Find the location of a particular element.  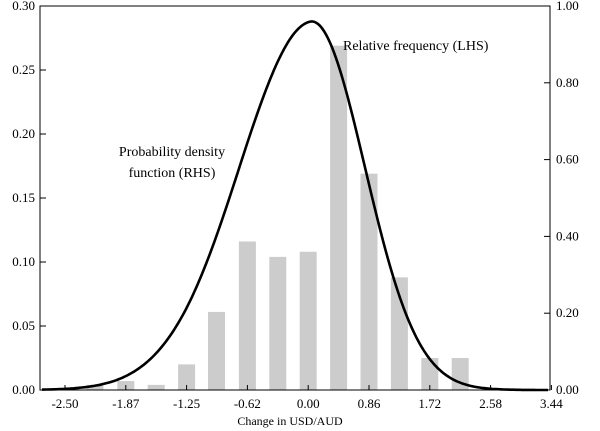

left-tick-label: 0.25 is located at coordinates (23, 69).